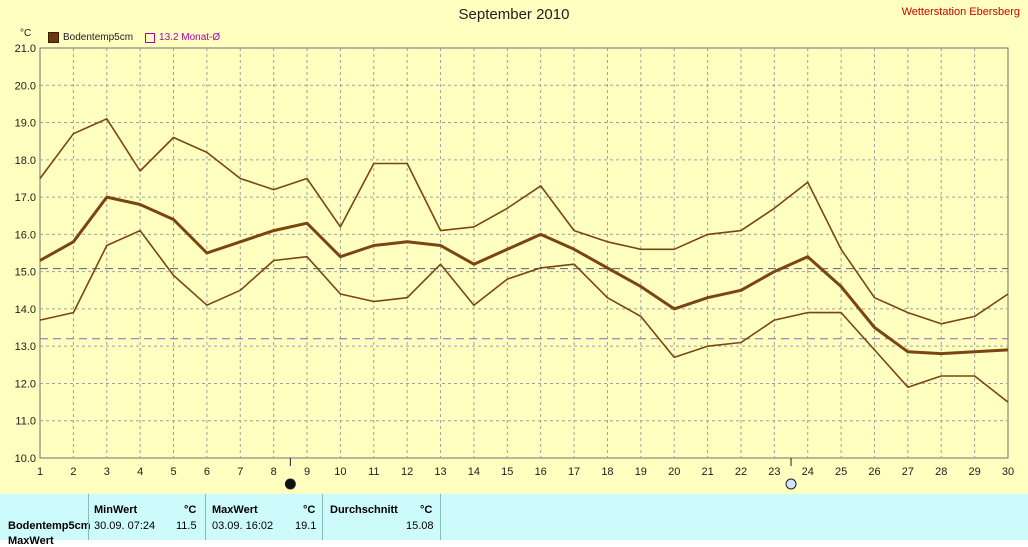 The image size is (1028, 547). What do you see at coordinates (190, 37) in the screenshot?
I see `legend-label-avg: 13.2 Monat-Ø` at bounding box center [190, 37].